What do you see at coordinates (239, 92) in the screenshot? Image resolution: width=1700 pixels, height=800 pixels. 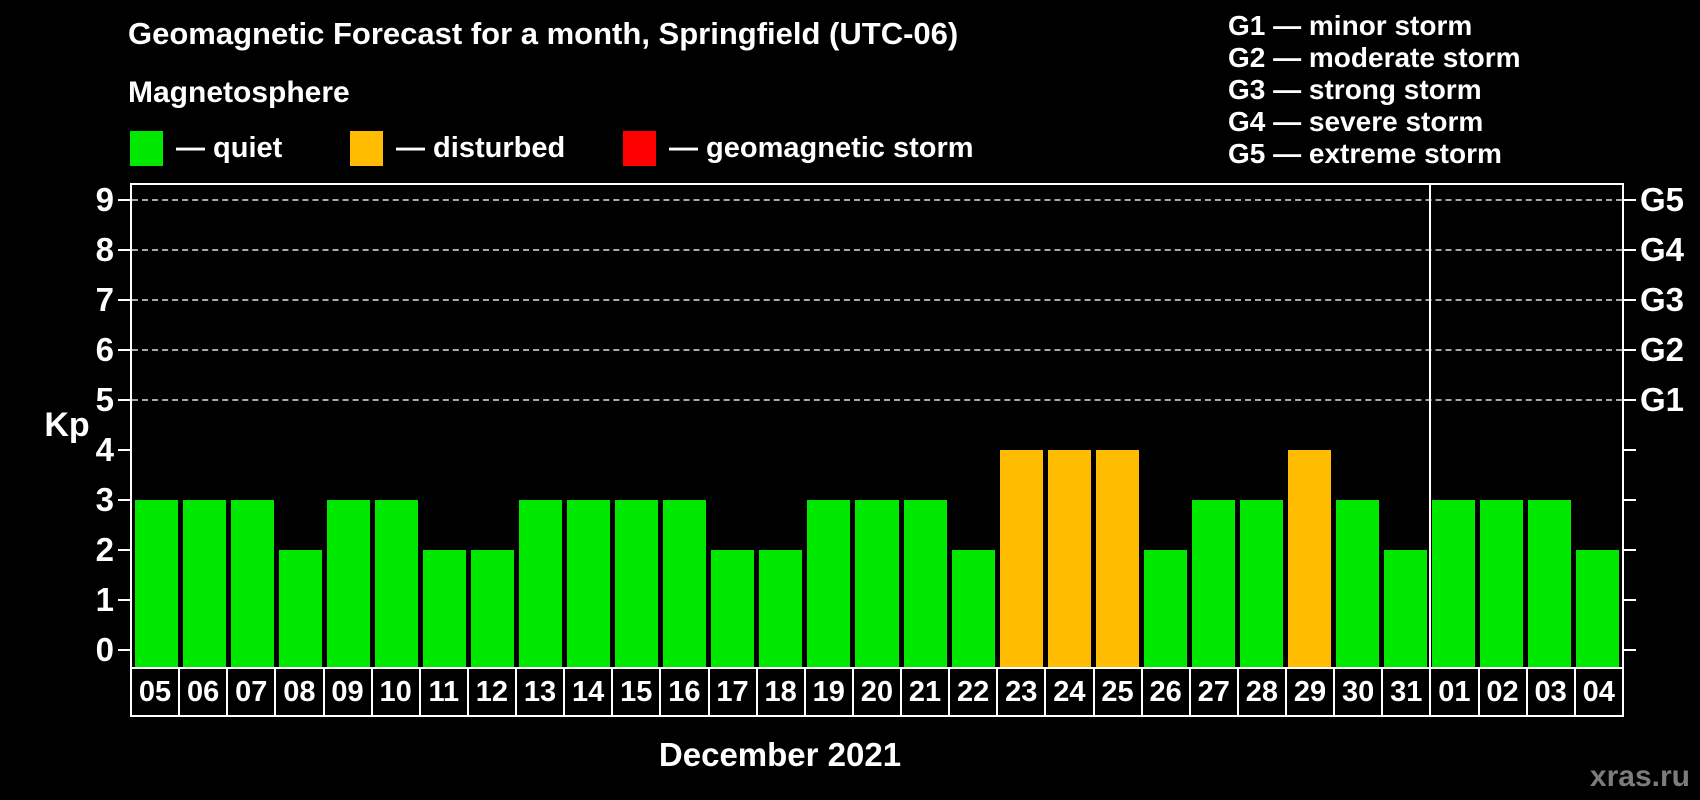 I see `magnetosphere-label: Magnetosphere` at bounding box center [239, 92].